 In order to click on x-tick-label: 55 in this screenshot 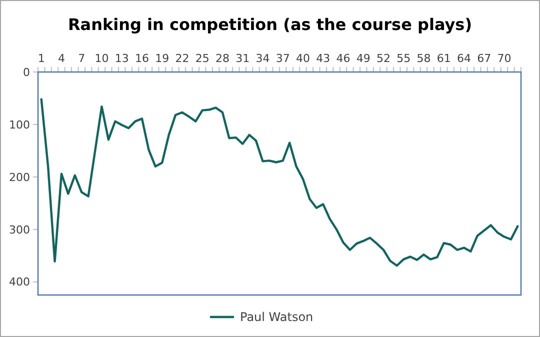, I will do `click(403, 58)`.